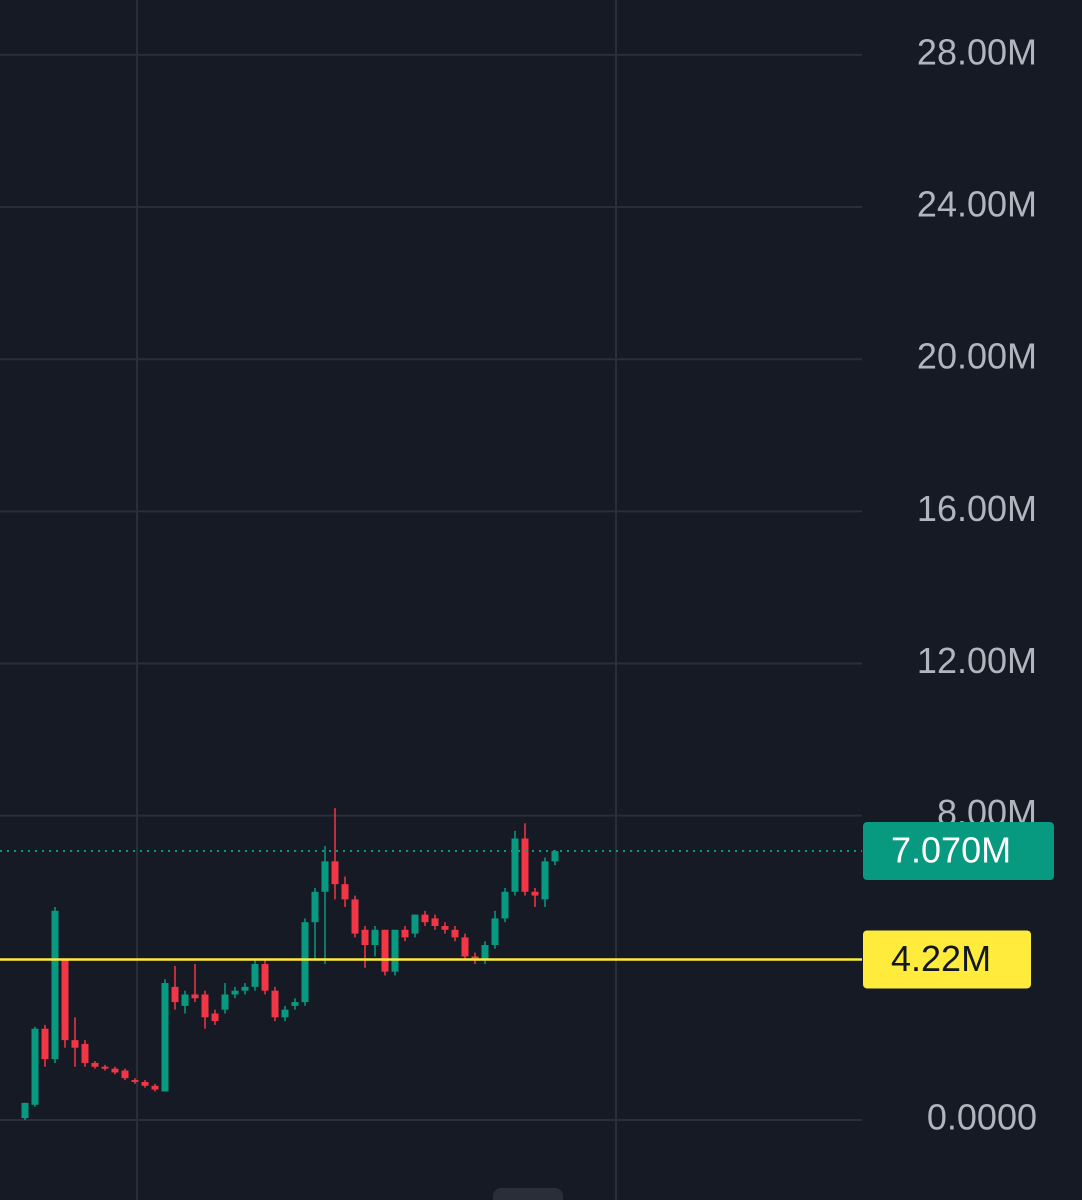  Describe the element at coordinates (977, 660) in the screenshot. I see `y-tick-label: 12.00M` at that location.